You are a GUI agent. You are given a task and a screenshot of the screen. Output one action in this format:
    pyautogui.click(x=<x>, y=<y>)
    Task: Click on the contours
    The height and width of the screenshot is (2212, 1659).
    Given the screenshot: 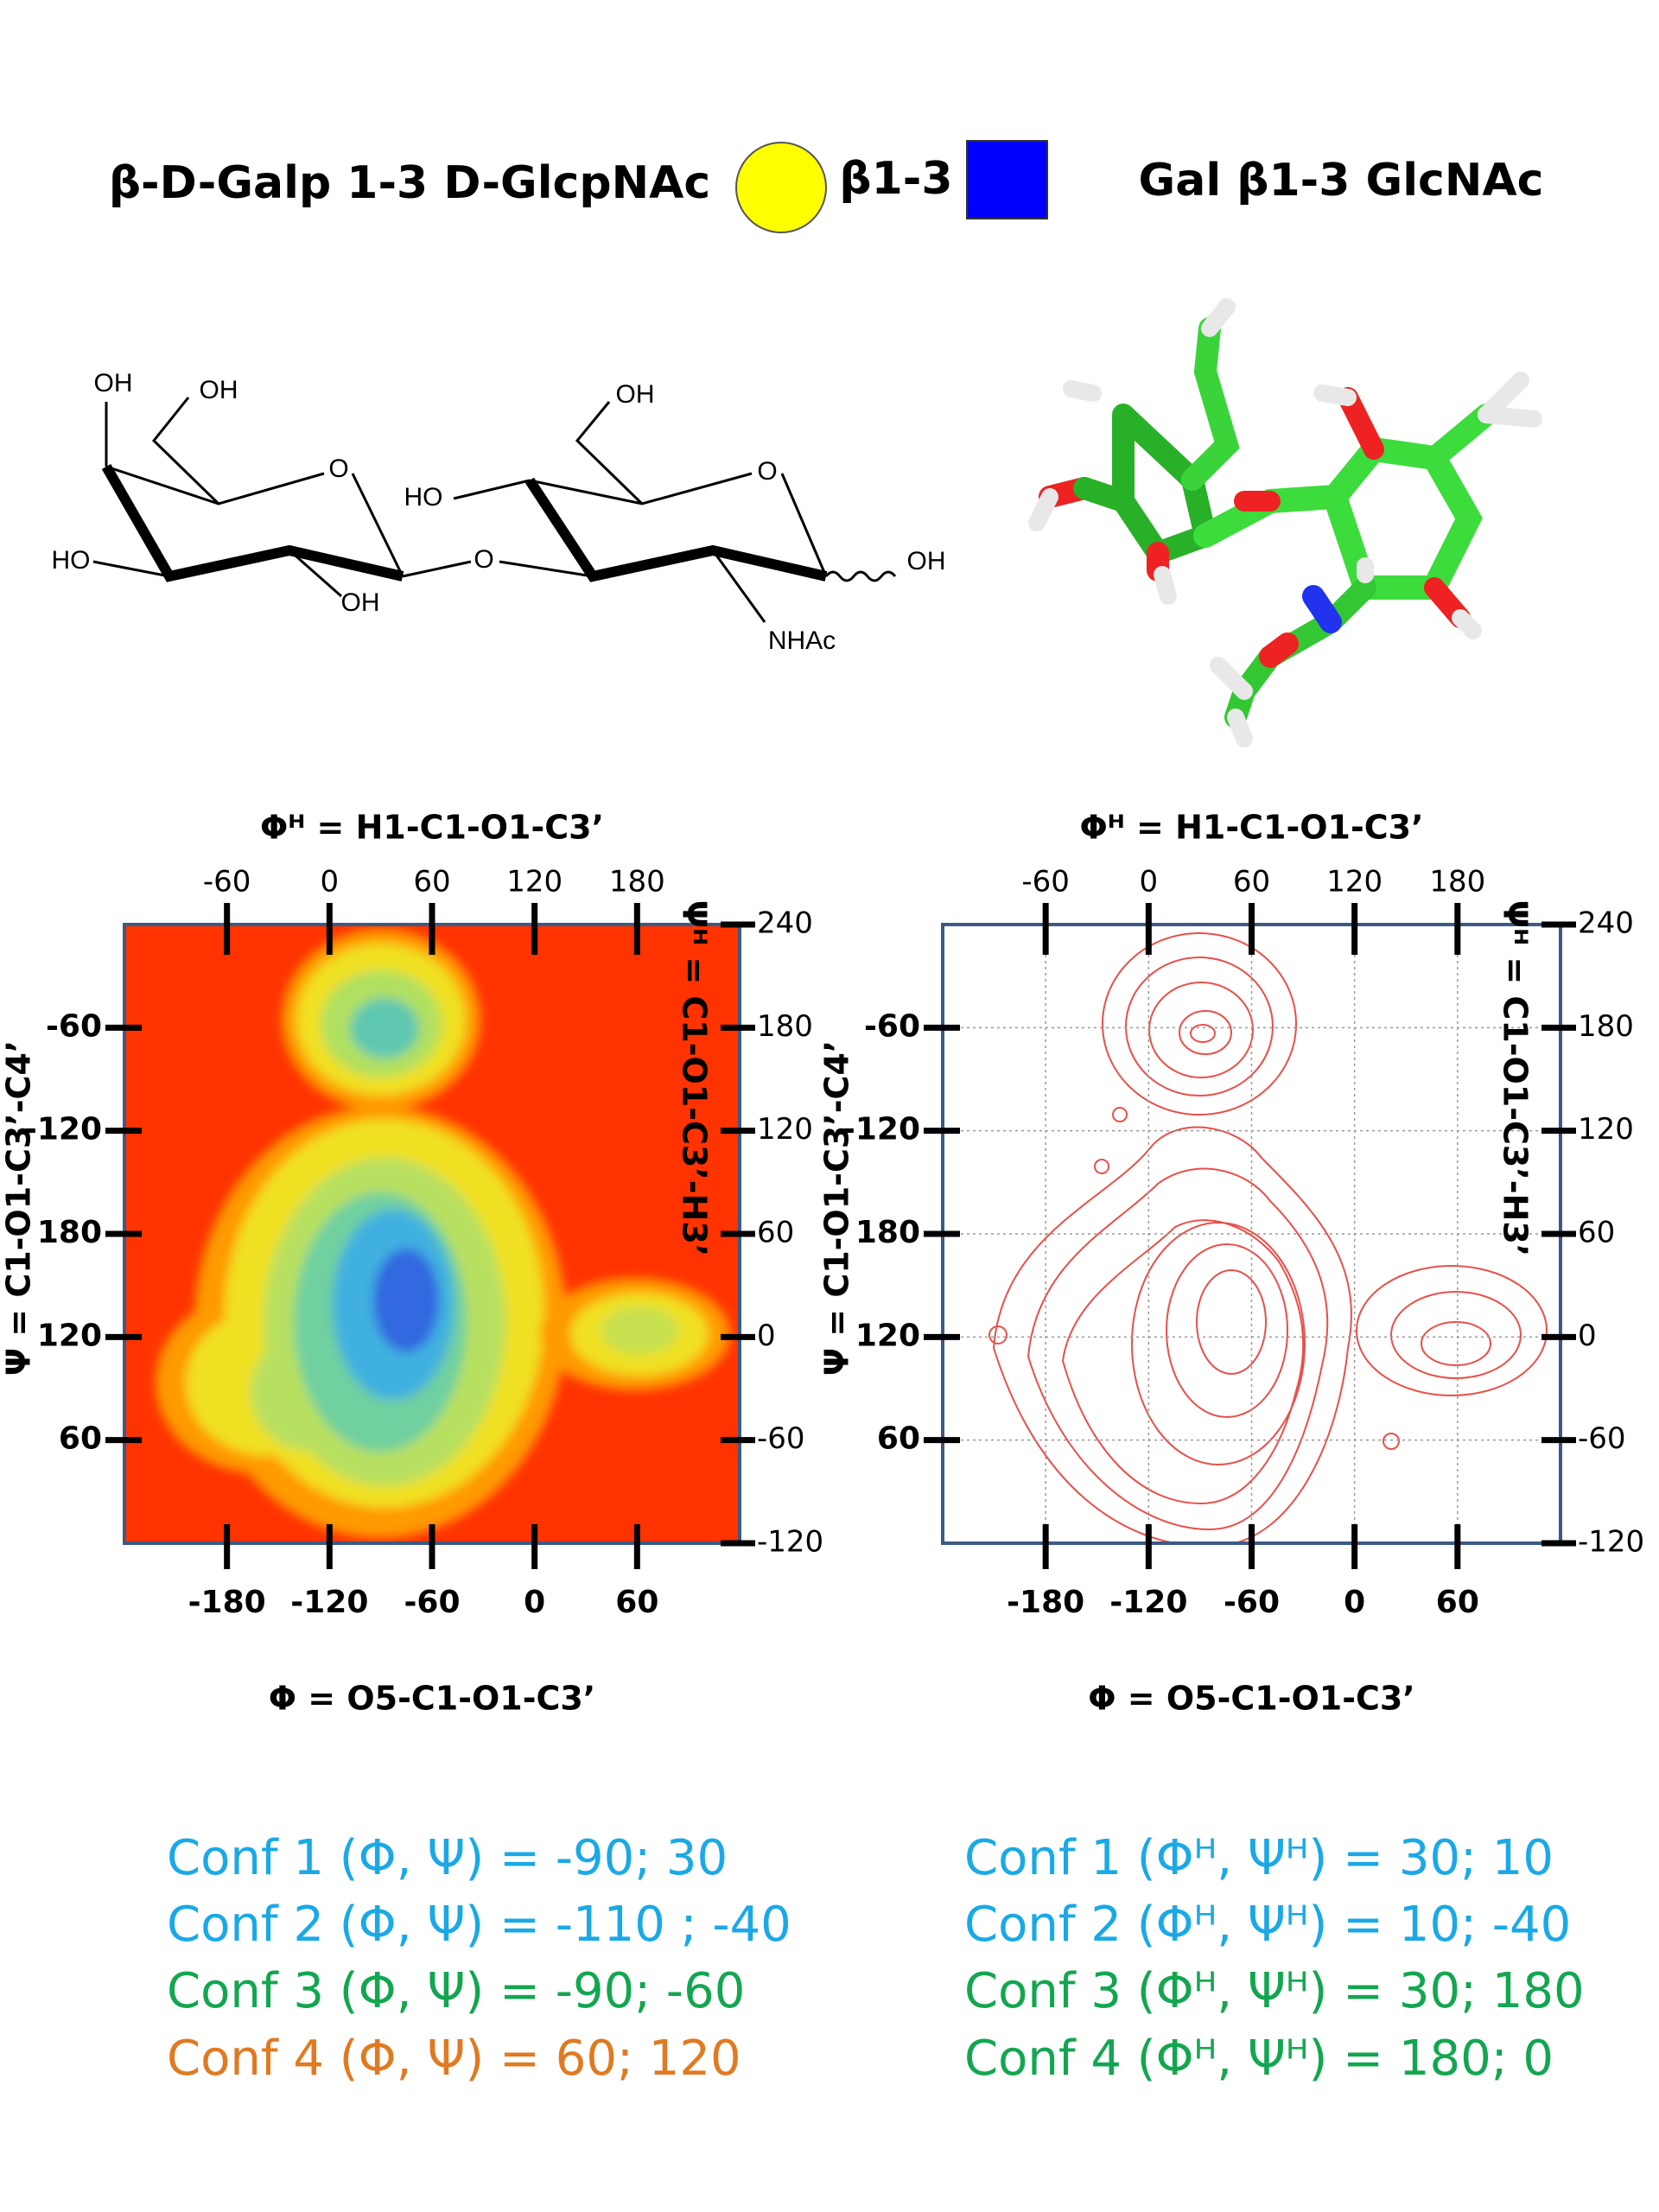 What is the action you would take?
    pyautogui.click(x=1268, y=1237)
    